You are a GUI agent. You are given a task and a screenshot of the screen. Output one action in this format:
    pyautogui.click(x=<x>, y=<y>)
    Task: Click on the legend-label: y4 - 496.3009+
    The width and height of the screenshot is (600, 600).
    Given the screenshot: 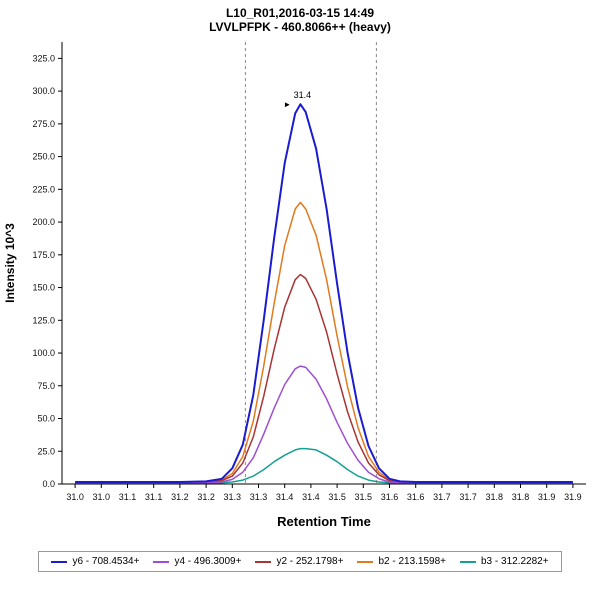 What is the action you would take?
    pyautogui.click(x=208, y=561)
    